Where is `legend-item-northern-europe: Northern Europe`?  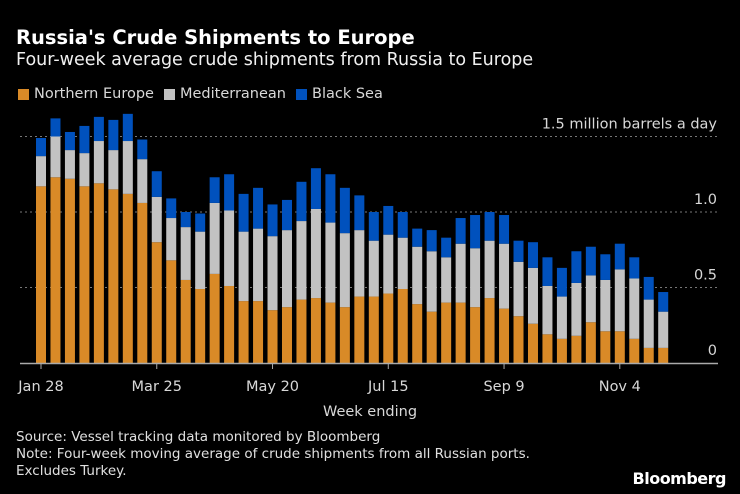 legend-item-northern-europe: Northern Europe is located at coordinates (86, 94).